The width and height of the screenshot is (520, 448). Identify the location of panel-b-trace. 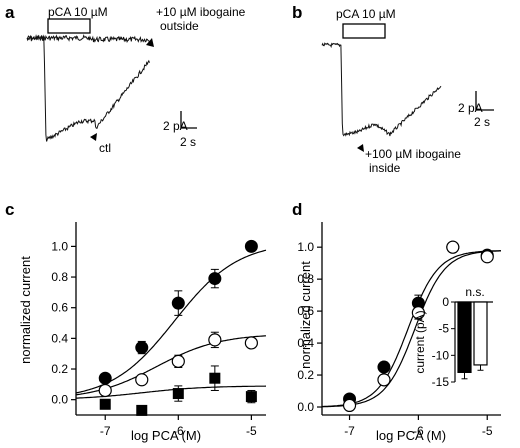
(381, 89).